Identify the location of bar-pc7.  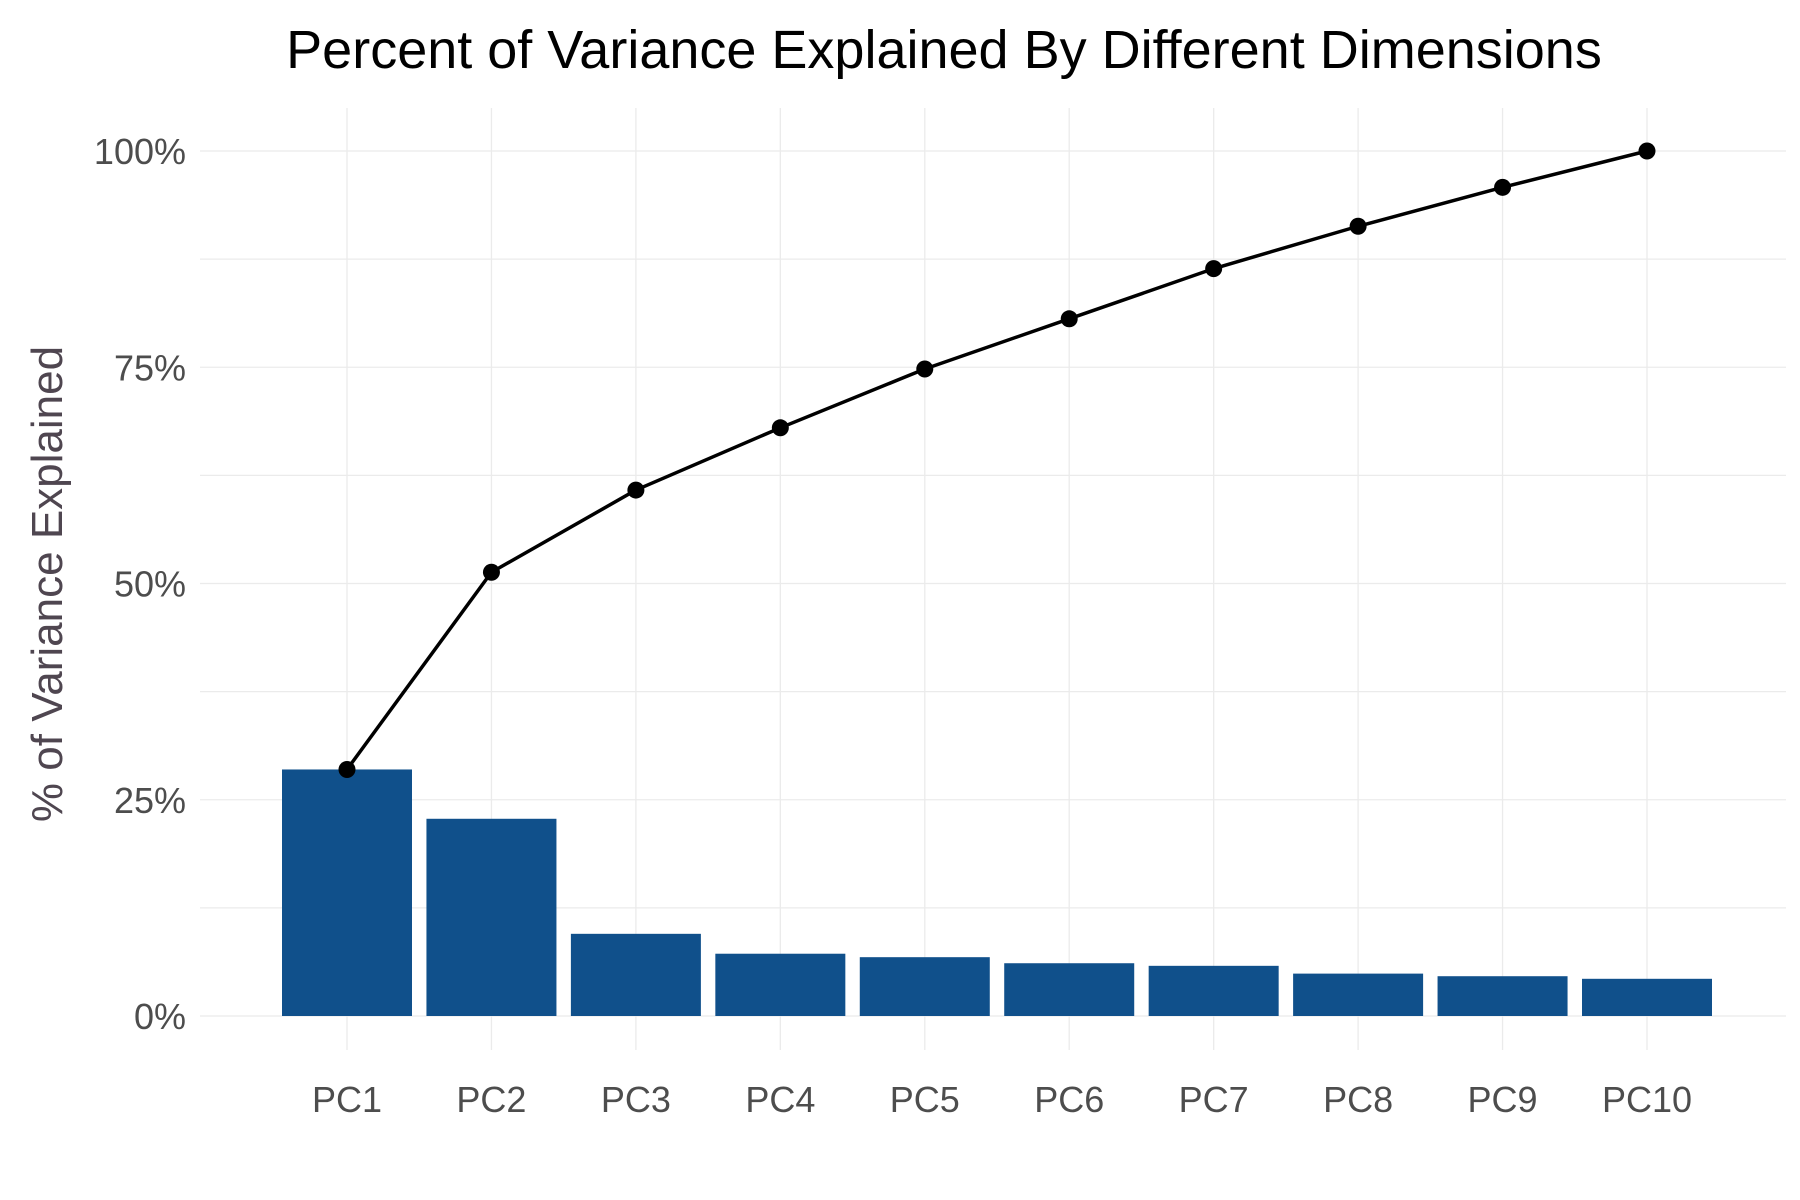
(1213, 990).